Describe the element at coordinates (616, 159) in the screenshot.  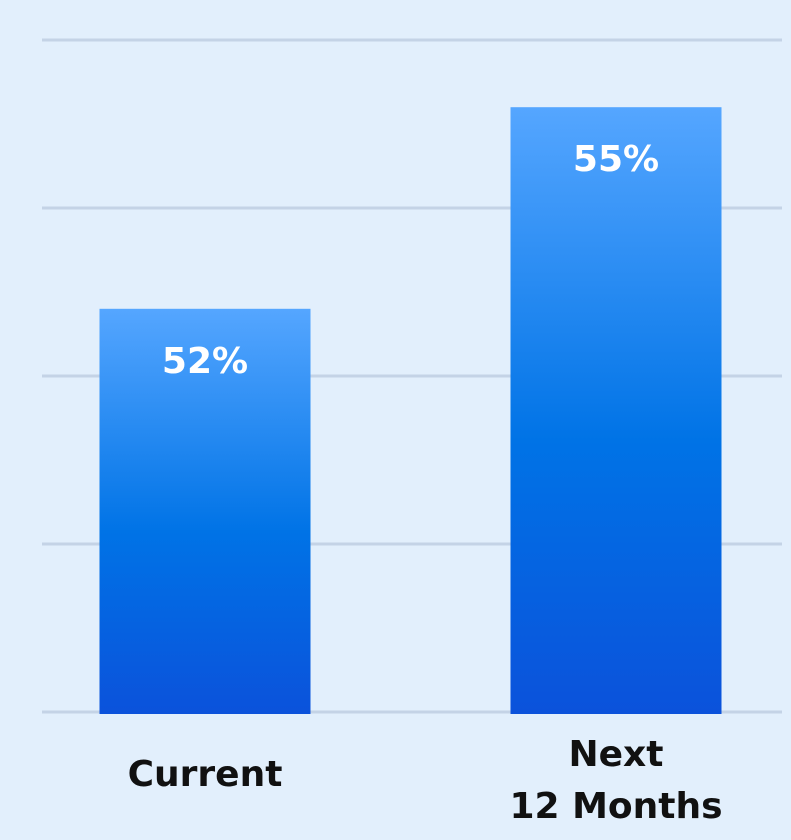
I see `bar-value-label: 55%` at that location.